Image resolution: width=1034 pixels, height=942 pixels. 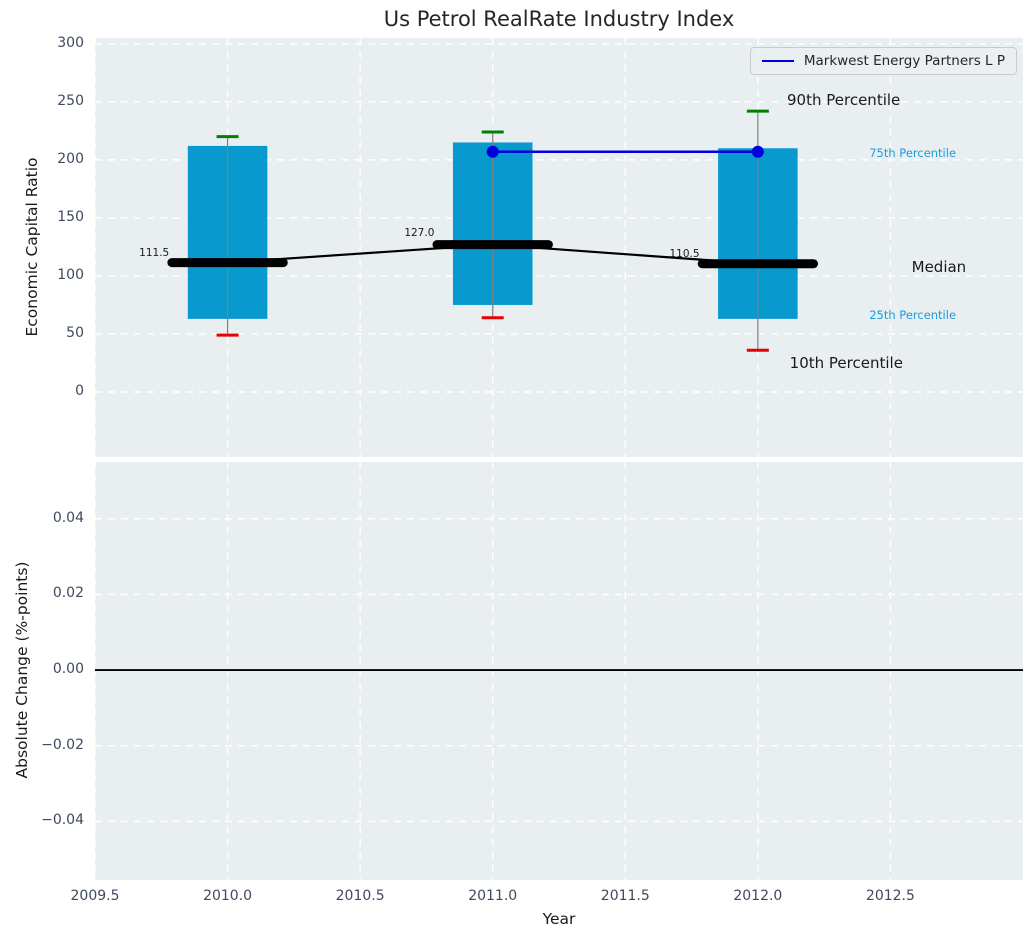 What do you see at coordinates (419, 232) in the screenshot?
I see `median-value-label: 127.0` at bounding box center [419, 232].